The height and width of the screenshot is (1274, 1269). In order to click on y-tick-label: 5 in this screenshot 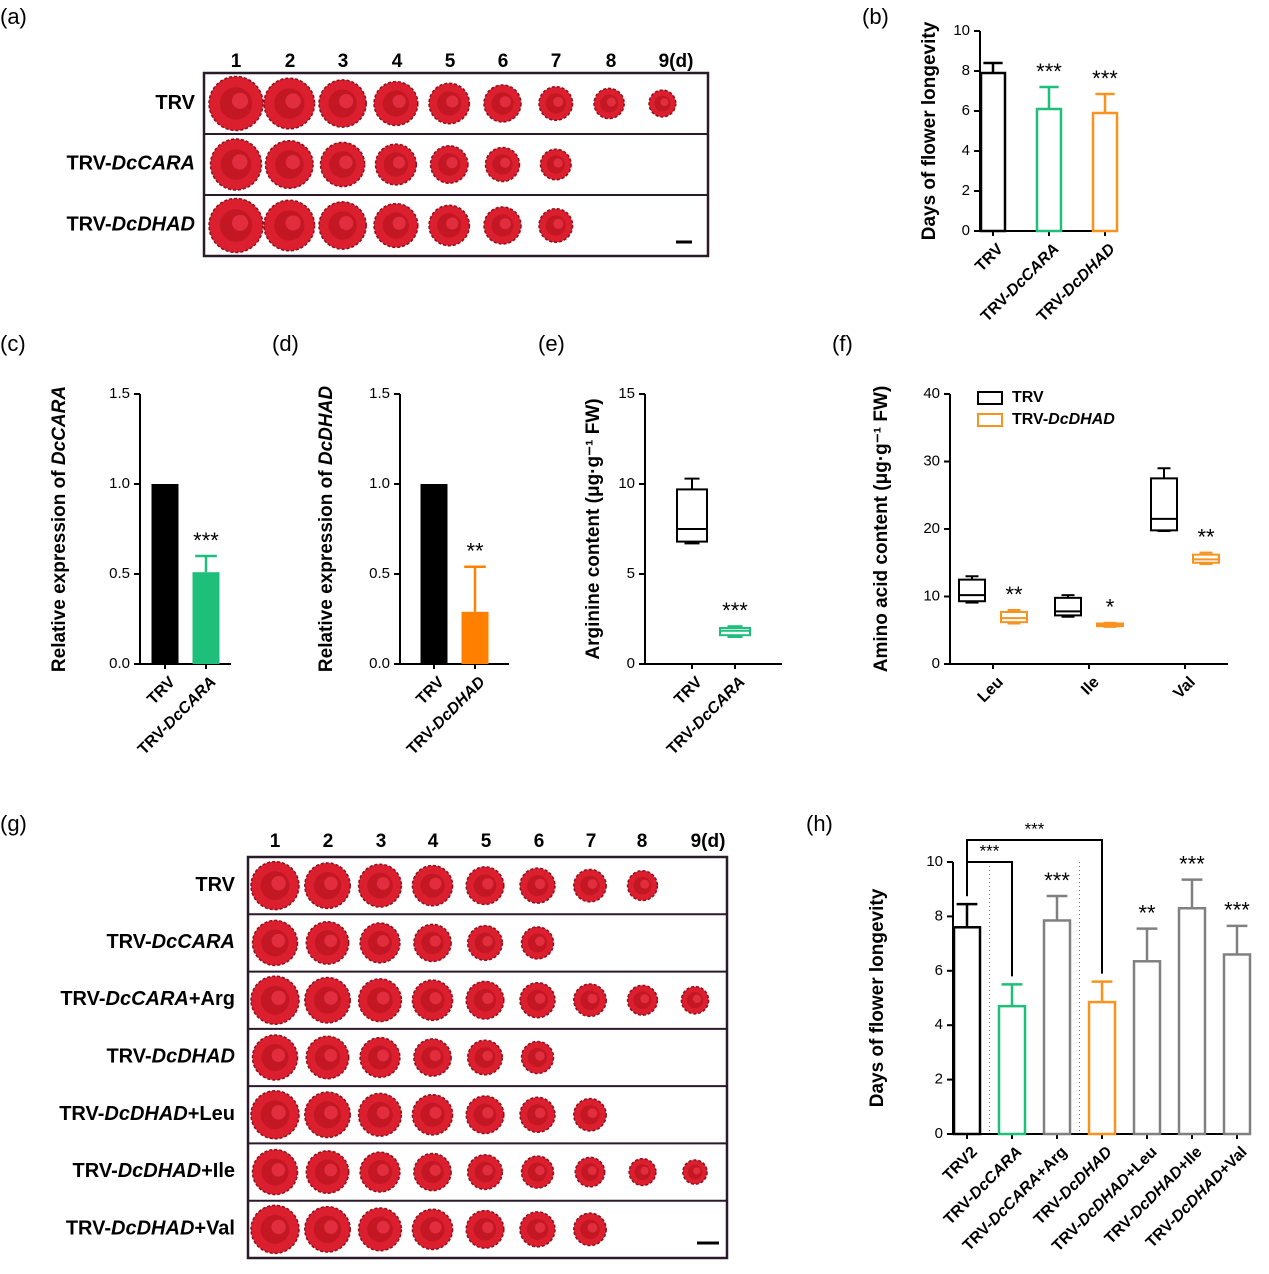, I will do `click(631, 573)`.